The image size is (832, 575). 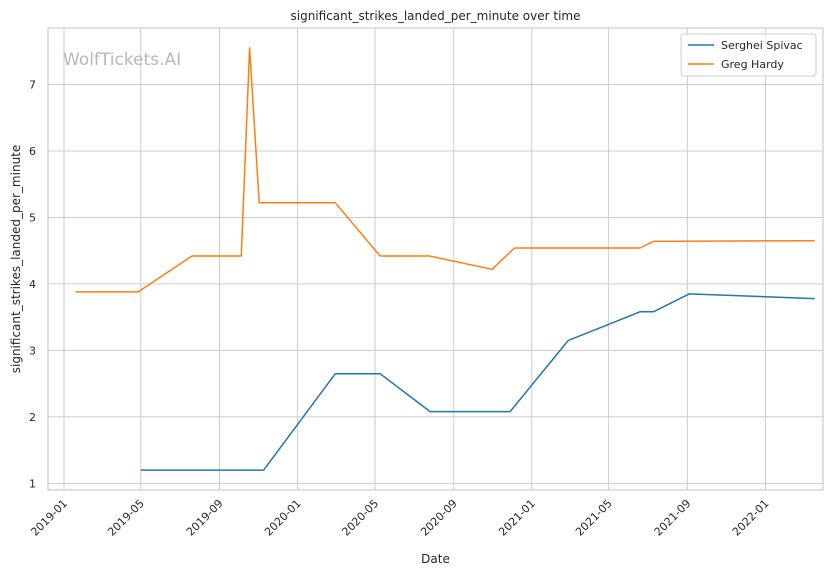 What do you see at coordinates (32, 151) in the screenshot?
I see `y-tick-label: 6` at bounding box center [32, 151].